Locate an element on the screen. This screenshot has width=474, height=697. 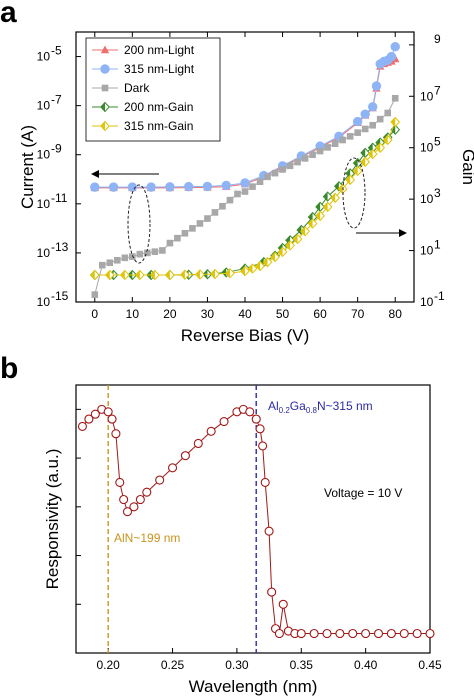
panel-b-ylabel: Responsivity (a.u.) is located at coordinates (52, 519).